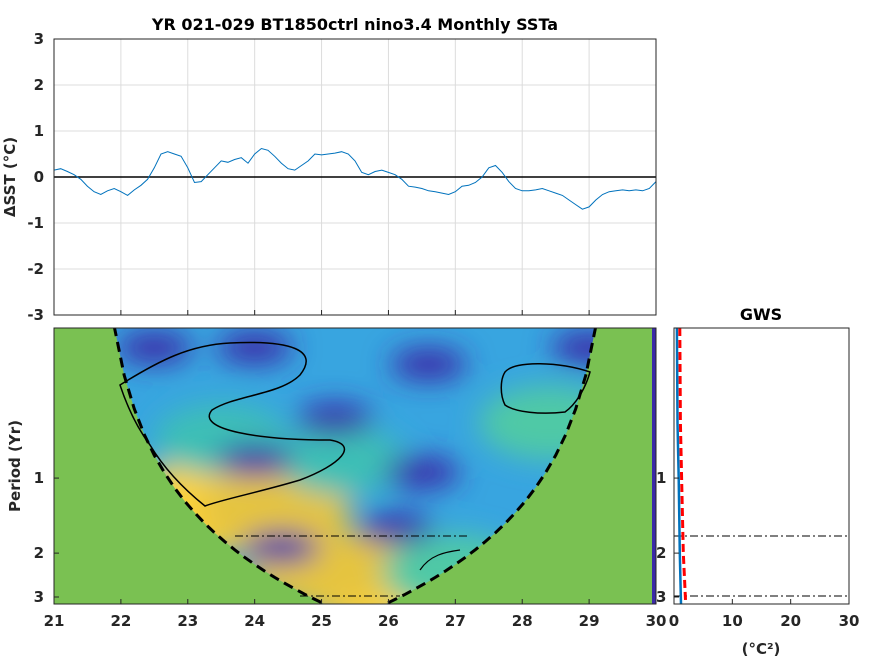  Describe the element at coordinates (15, 466) in the screenshot. I see `wavelet-ylabel: Period (Yr)` at that location.